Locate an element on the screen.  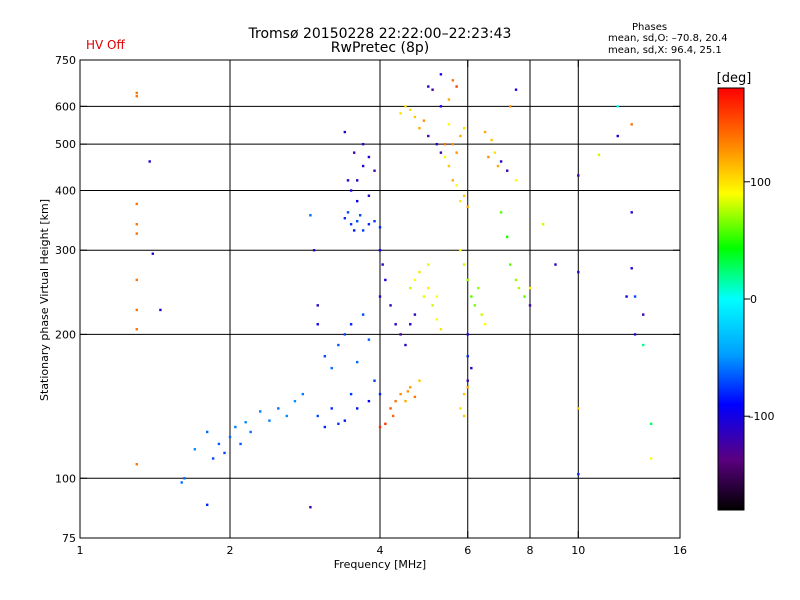
y-tick-label: 400 is located at coordinates (65, 190).